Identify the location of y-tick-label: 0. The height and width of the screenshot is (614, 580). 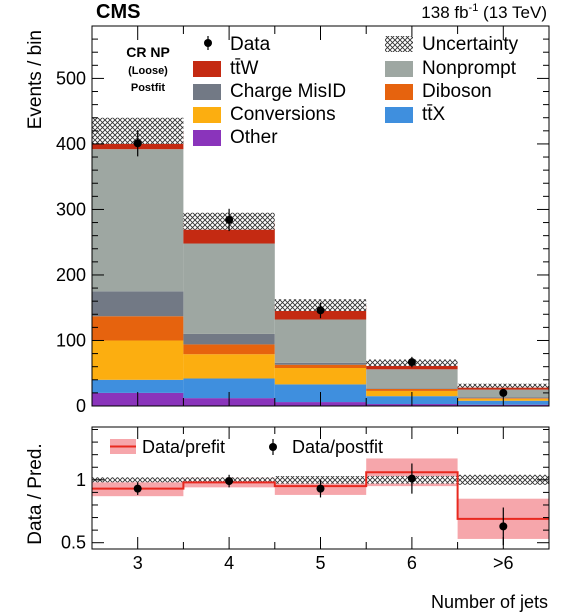
(81, 406).